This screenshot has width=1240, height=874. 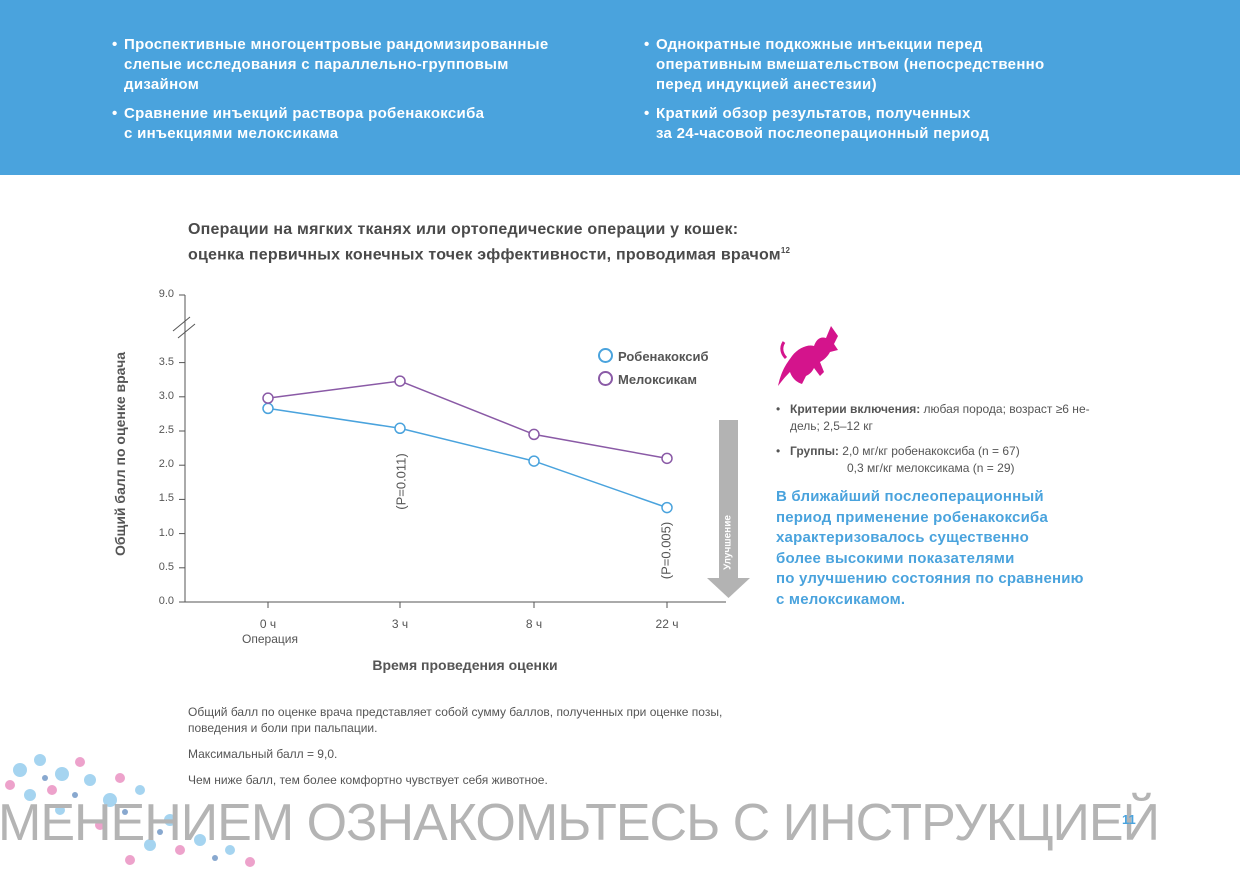 What do you see at coordinates (813, 113) in the screenshot?
I see `bullet-text: Краткий обзор результатов, полученных` at bounding box center [813, 113].